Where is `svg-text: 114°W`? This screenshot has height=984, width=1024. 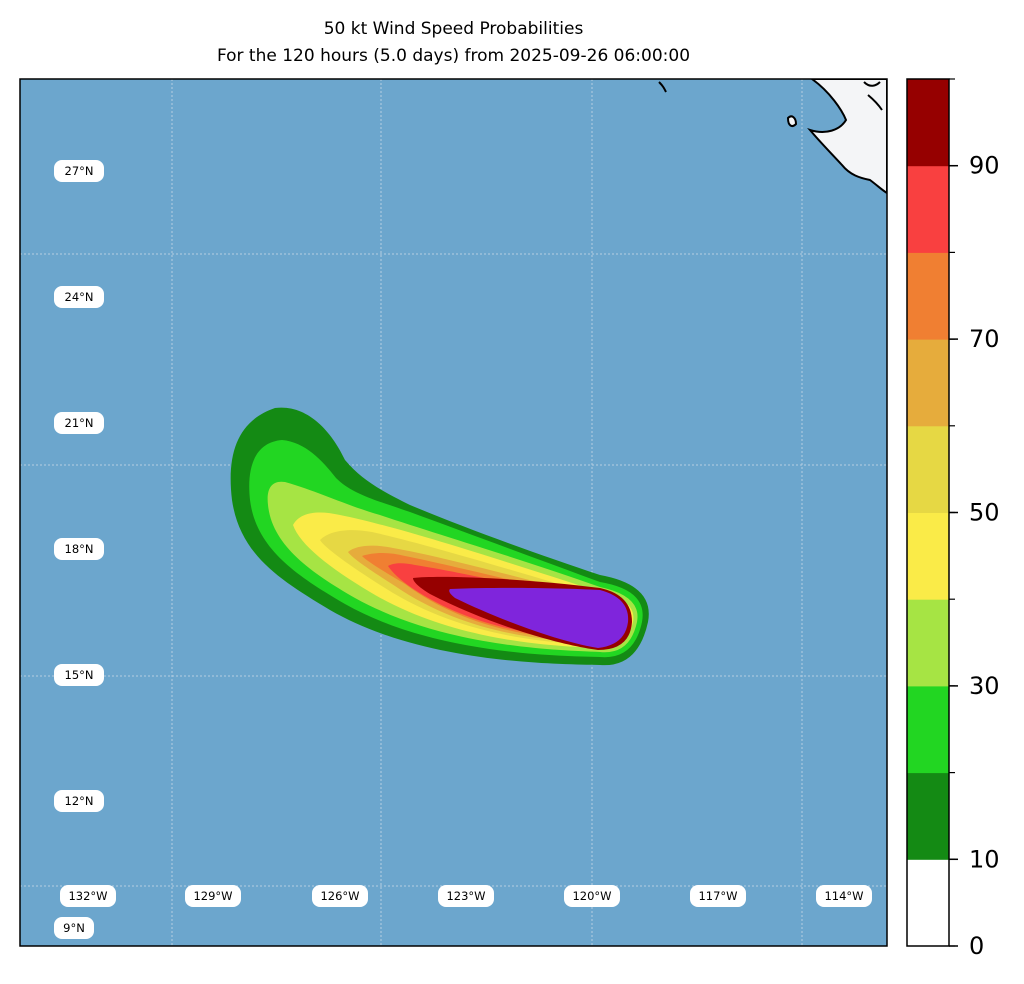 svg-text: 114°W is located at coordinates (843, 896).